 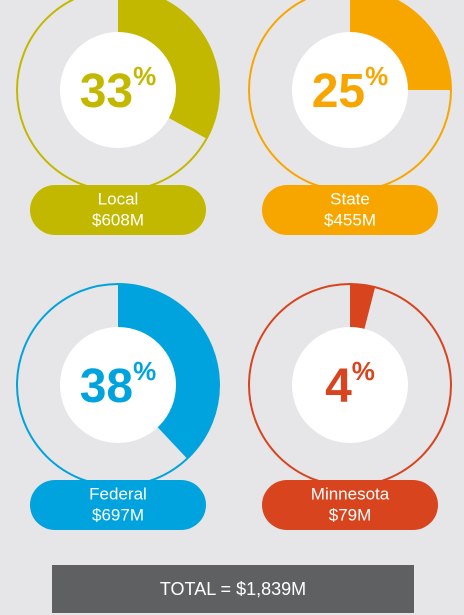 I want to click on percent-value: 38, so click(x=106, y=386).